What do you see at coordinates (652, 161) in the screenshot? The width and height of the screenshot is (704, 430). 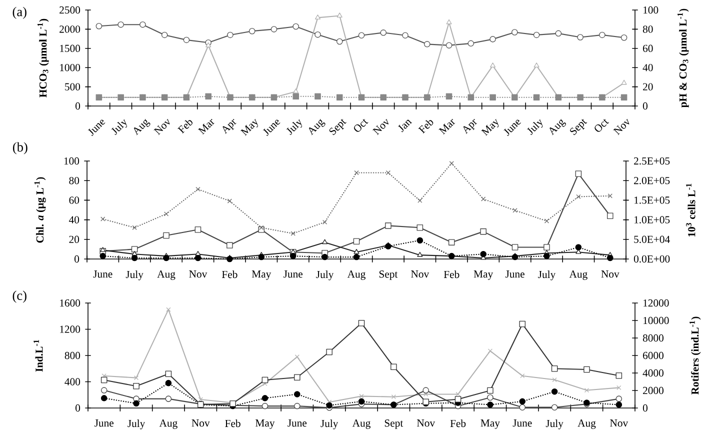 I see `y2-tick-label: 2.5E+05` at bounding box center [652, 161].